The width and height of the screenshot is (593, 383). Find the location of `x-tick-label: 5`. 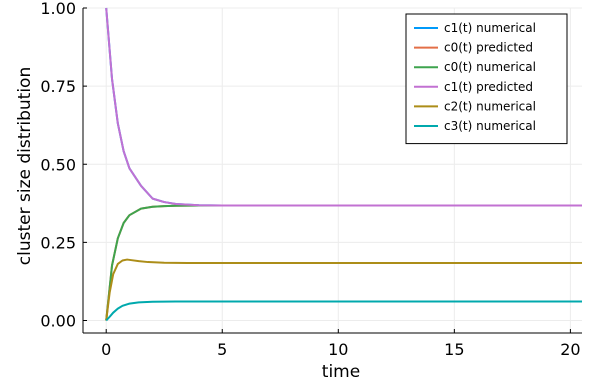

x-tick-label: 5 is located at coordinates (222, 349).